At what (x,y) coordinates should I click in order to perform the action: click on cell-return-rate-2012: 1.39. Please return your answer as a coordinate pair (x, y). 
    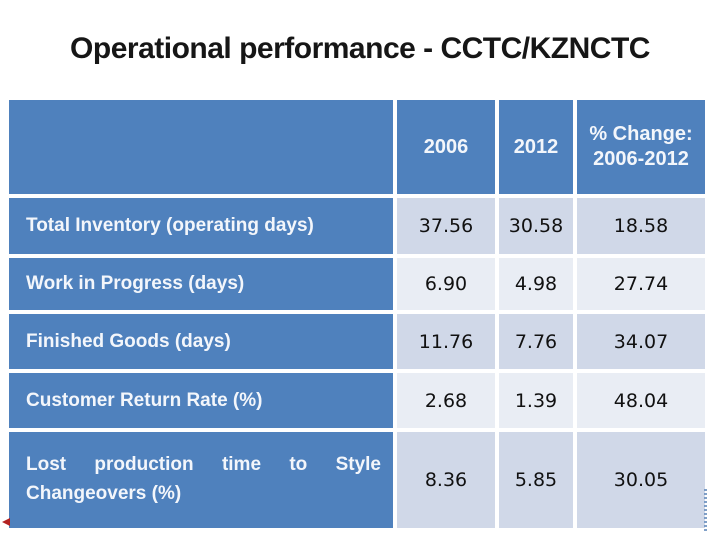
    Looking at the image, I should click on (536, 400).